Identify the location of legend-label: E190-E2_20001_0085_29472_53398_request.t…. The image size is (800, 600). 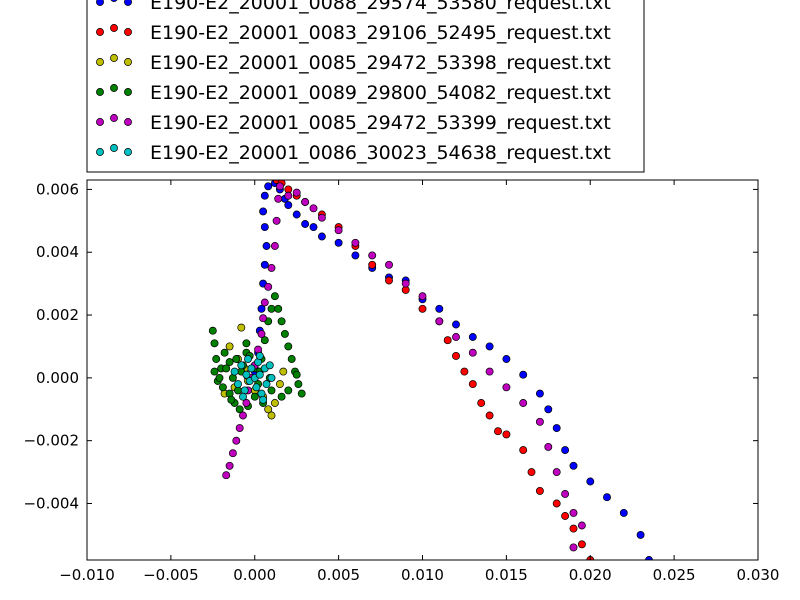
(380, 63).